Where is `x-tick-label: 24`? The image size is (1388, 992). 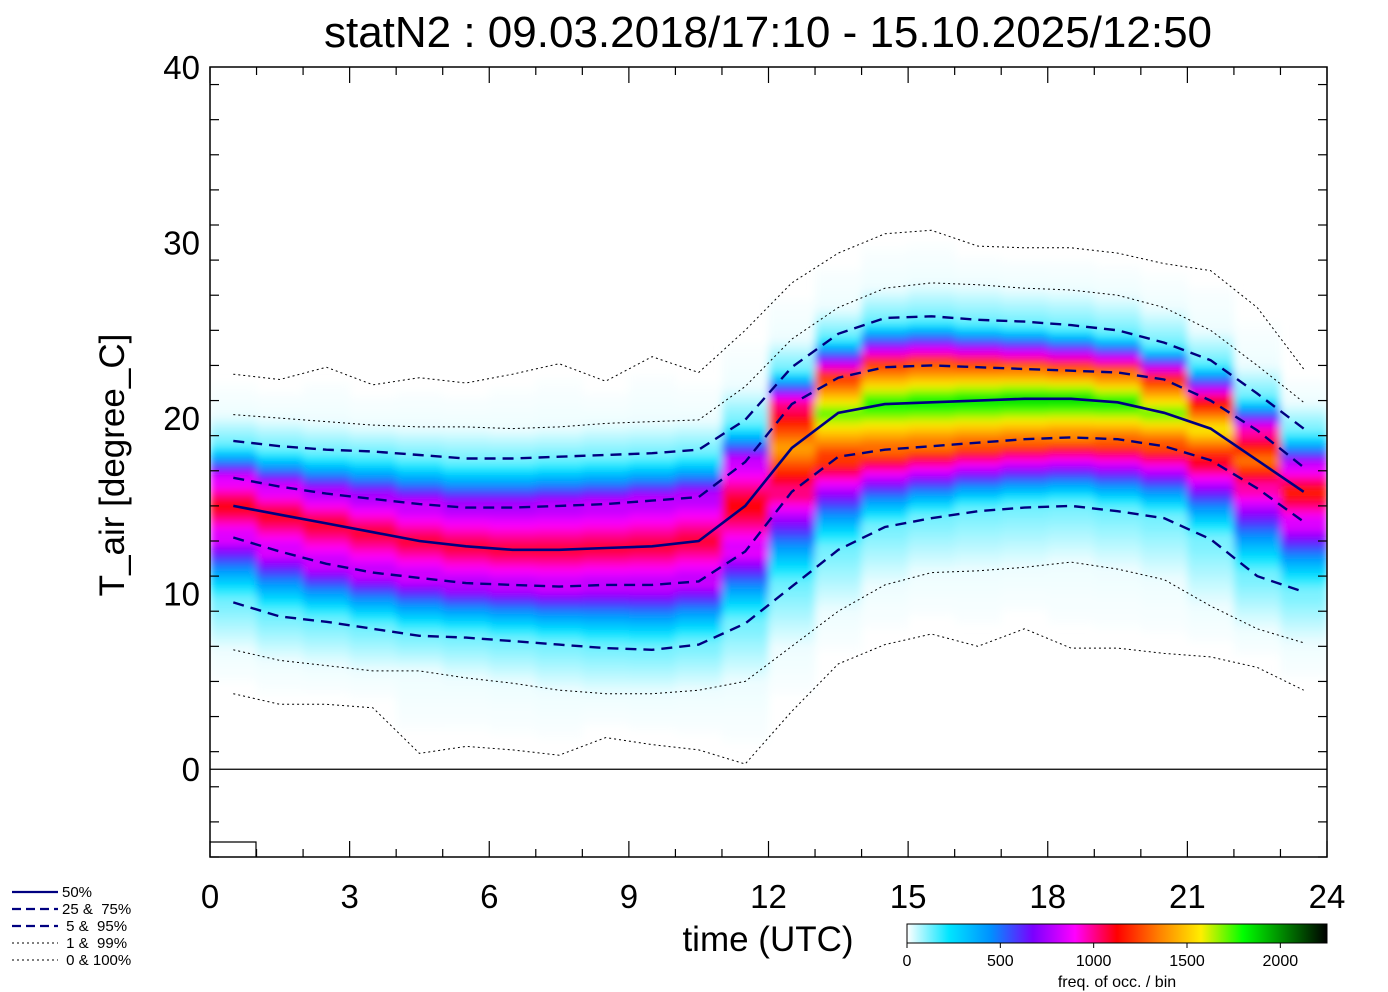 x-tick-label: 24 is located at coordinates (1327, 896).